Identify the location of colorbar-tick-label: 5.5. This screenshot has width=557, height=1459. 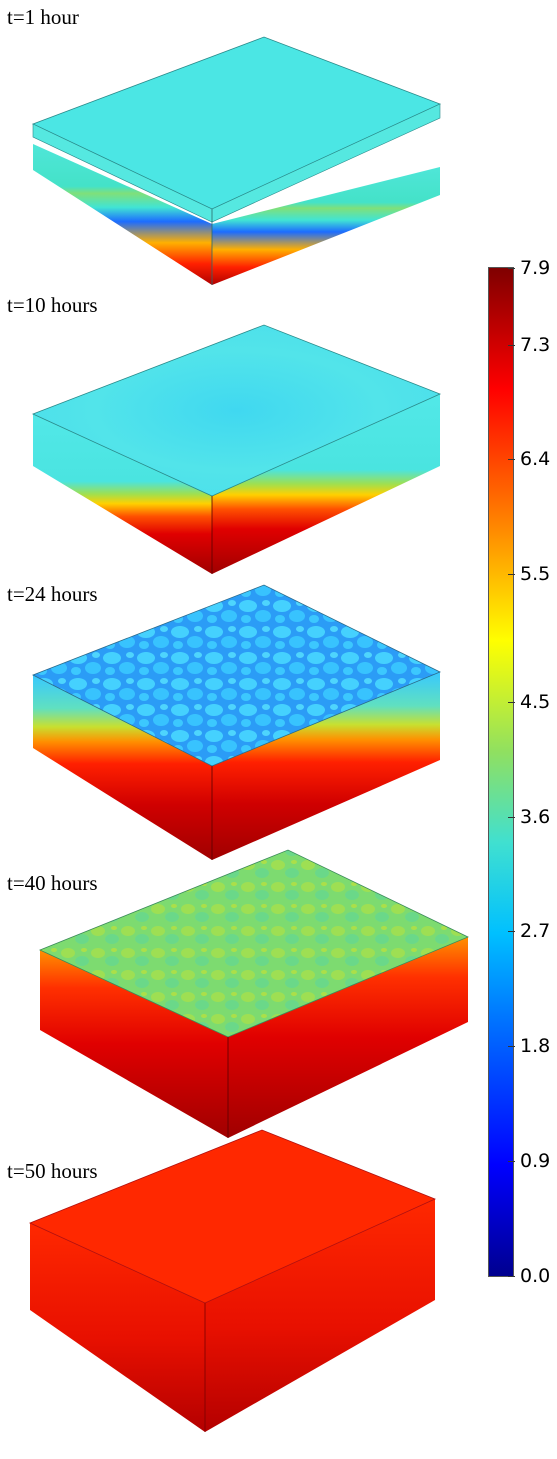
(535, 574).